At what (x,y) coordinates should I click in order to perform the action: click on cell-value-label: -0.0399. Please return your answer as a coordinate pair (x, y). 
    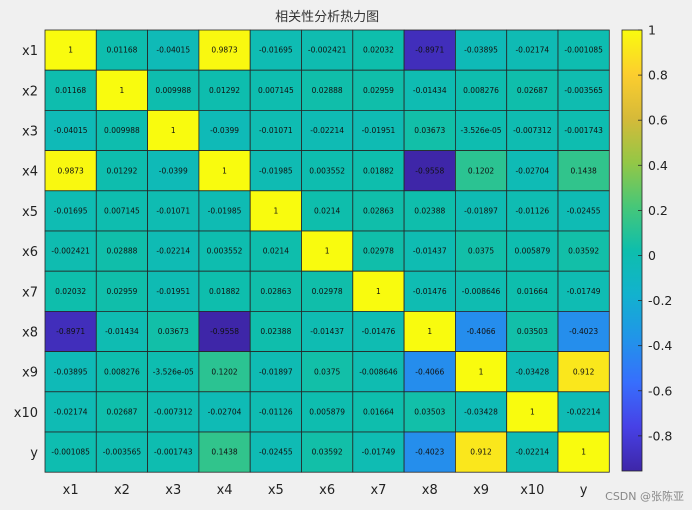
    Looking at the image, I should click on (224, 130).